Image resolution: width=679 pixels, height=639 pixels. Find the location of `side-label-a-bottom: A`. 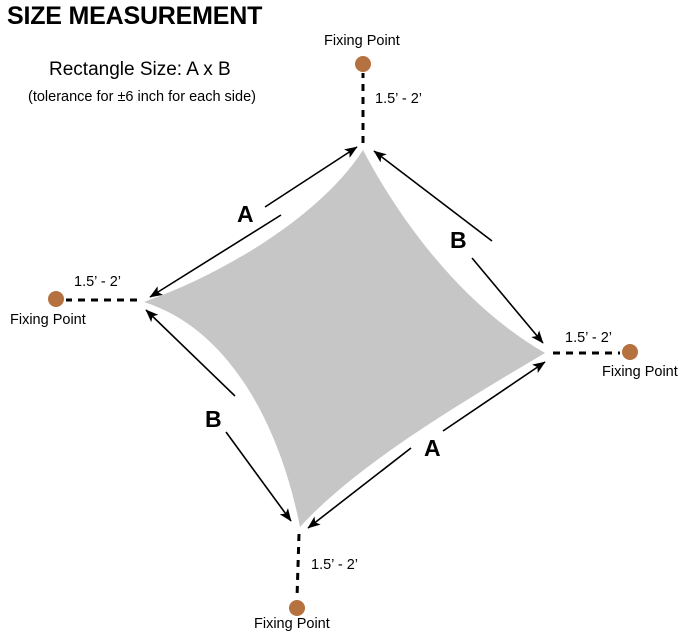

side-label-a-bottom: A is located at coordinates (432, 448).